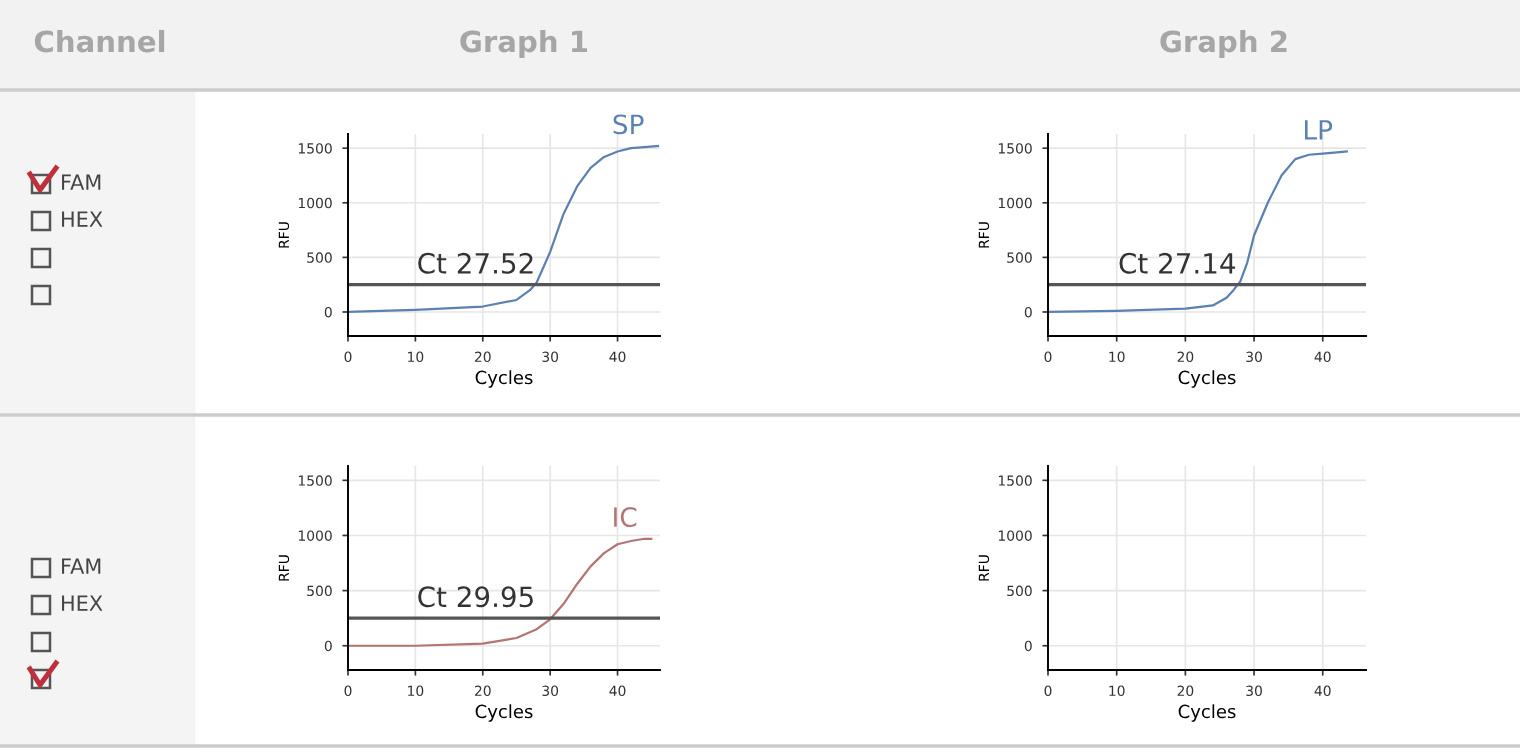 This screenshot has height=752, width=1520. What do you see at coordinates (524, 44) in the screenshot?
I see `chart-title: Graph 1` at bounding box center [524, 44].